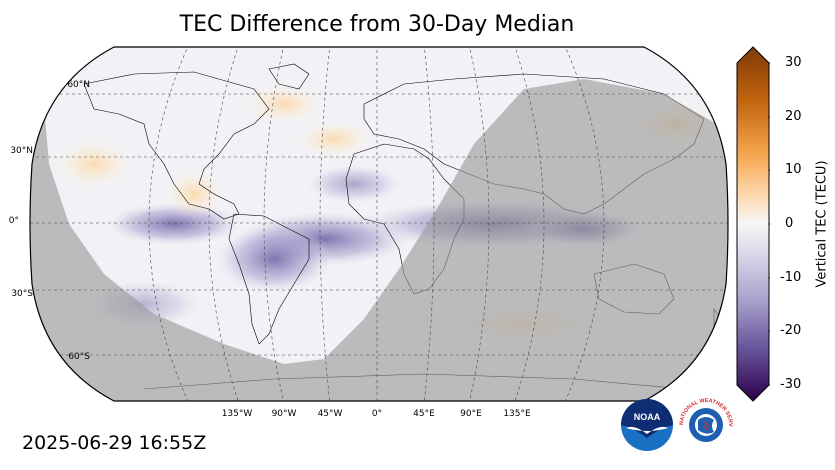 The height and width of the screenshot is (470, 835). What do you see at coordinates (791, 384) in the screenshot?
I see `colorbar-tick-neg30: -30` at bounding box center [791, 384].